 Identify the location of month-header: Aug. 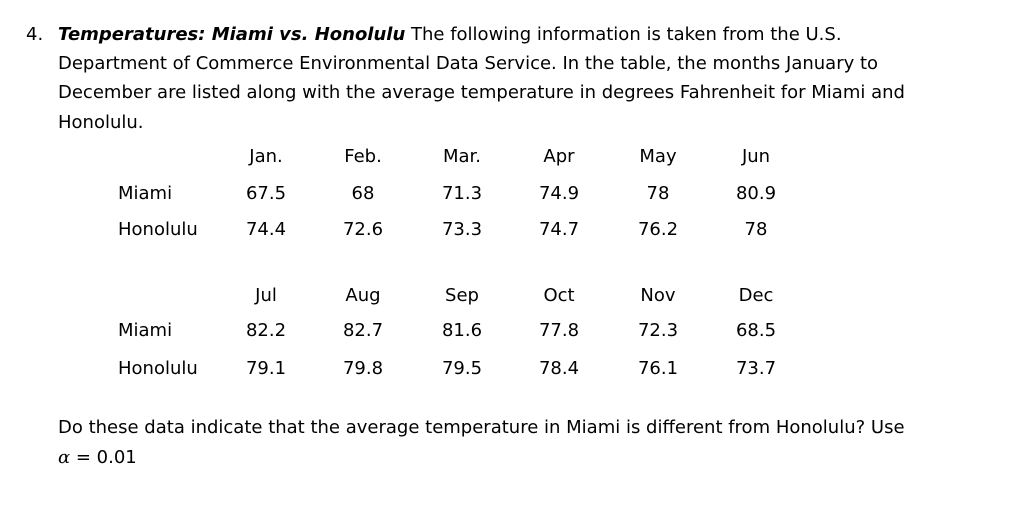
(363, 295).